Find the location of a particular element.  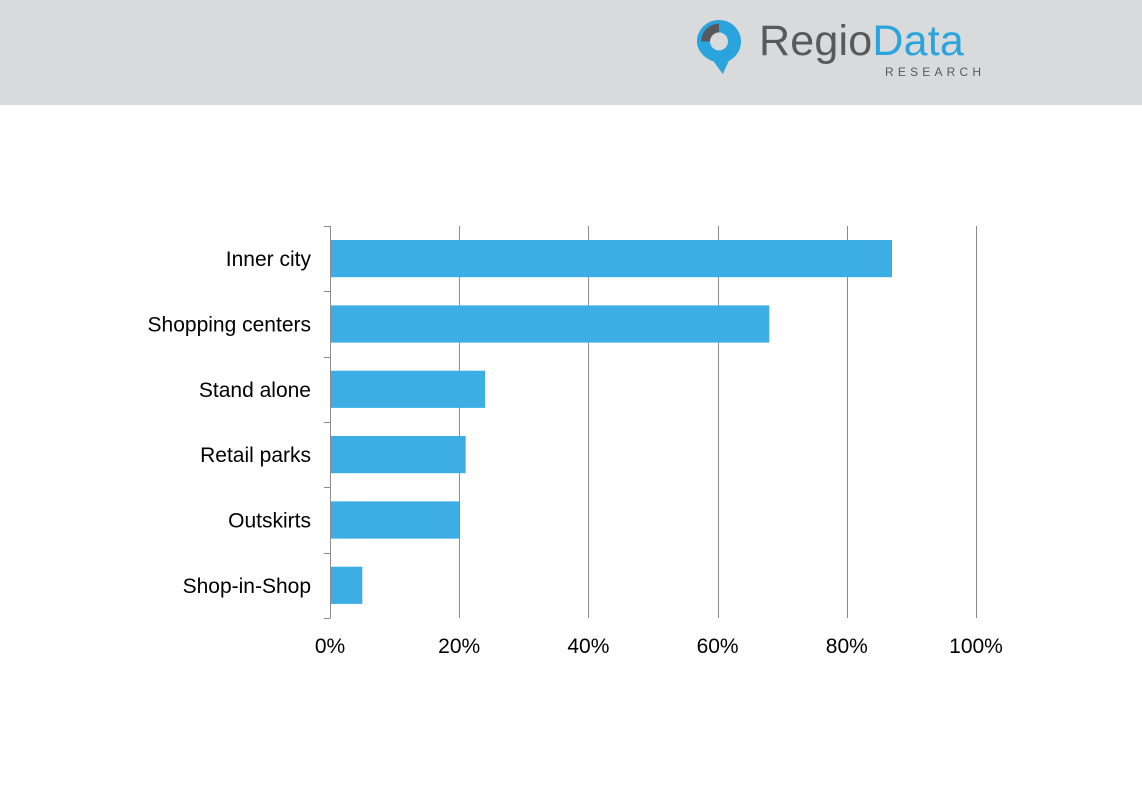

bar-shopping-centers is located at coordinates (550, 324).